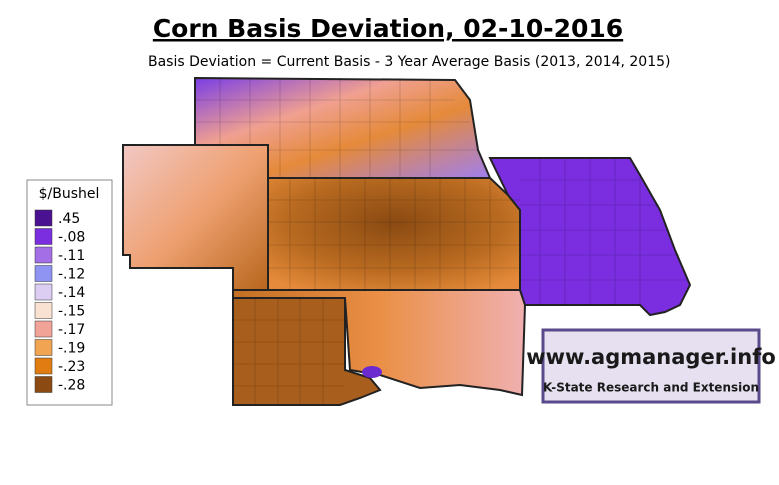  Describe the element at coordinates (590, 237) in the screenshot. I see `missouri` at that location.